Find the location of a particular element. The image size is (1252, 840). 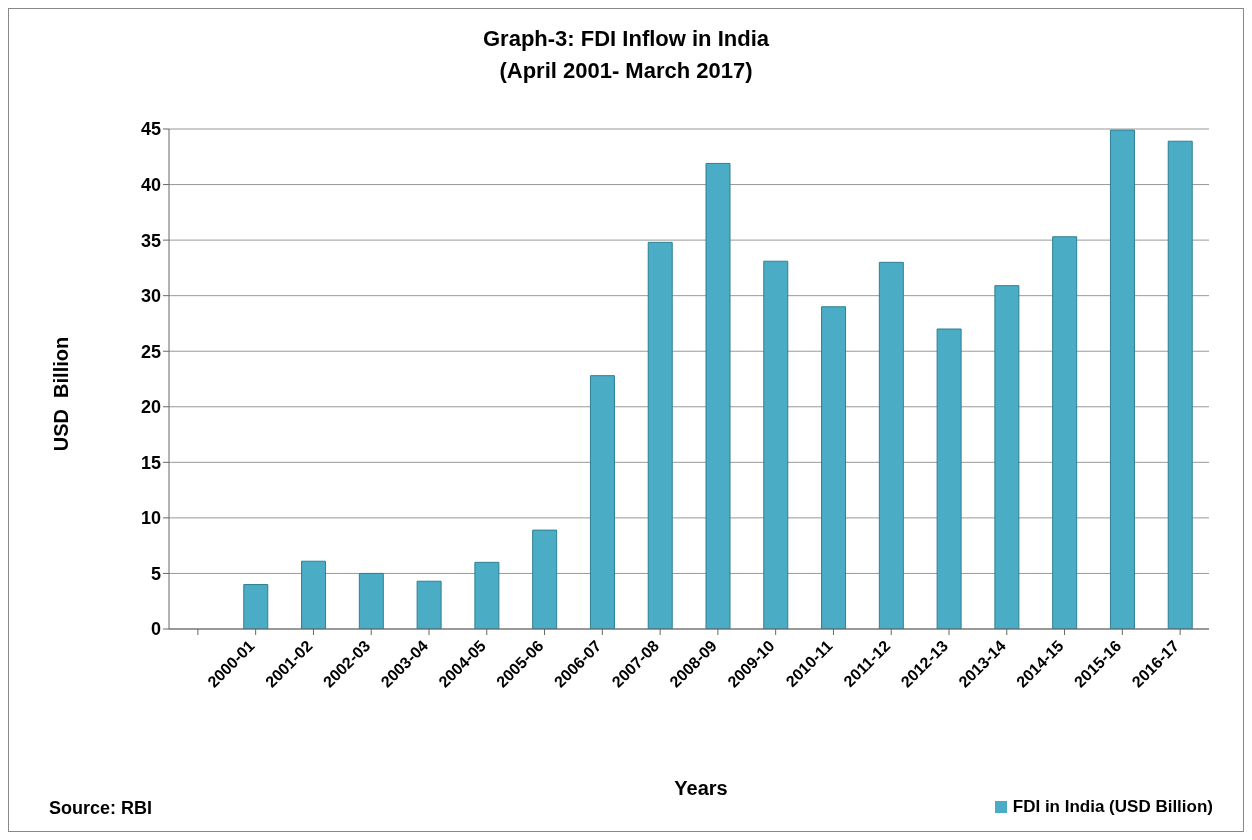

y-tick-label: 20 is located at coordinates (150, 407).